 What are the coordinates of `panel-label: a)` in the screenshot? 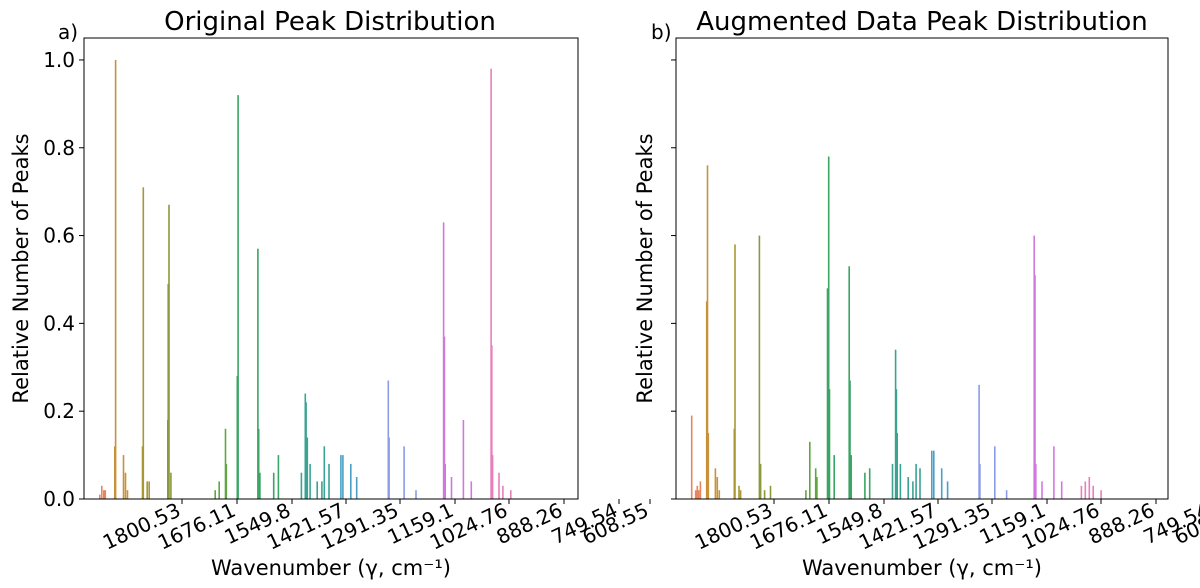 It's located at (68, 32).